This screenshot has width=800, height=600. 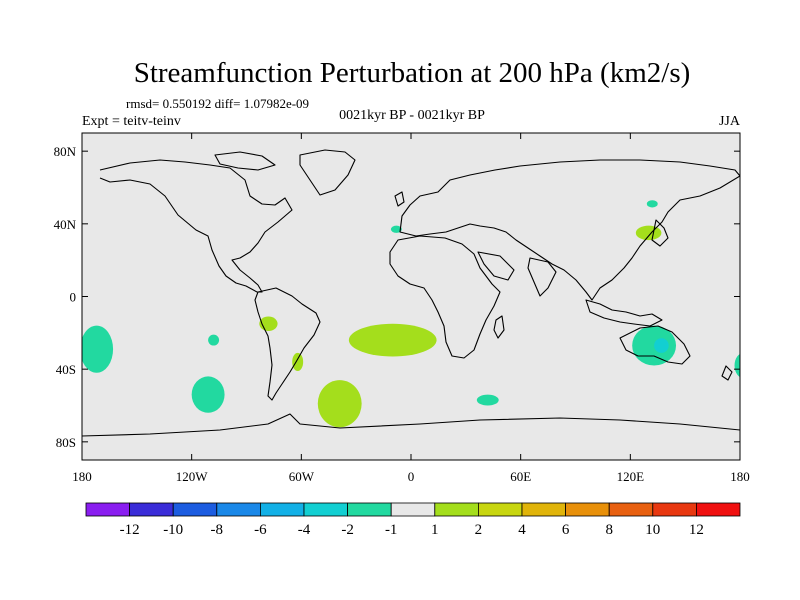 What do you see at coordinates (217, 103) in the screenshot?
I see `stats-line: rmsd= 0.550192 diff= 1.07982e-09` at bounding box center [217, 103].